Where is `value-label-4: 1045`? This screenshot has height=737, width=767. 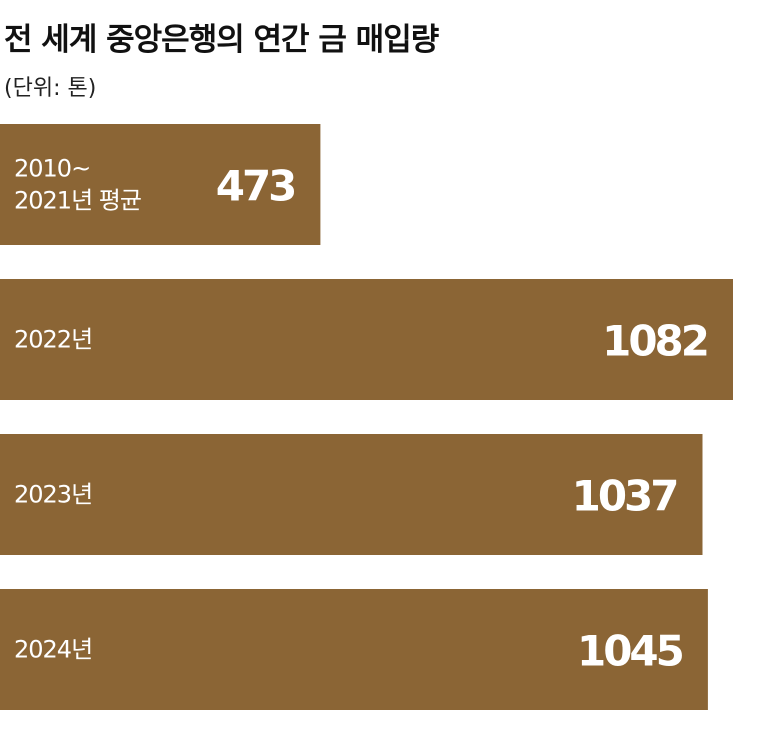 value-label-4: 1045 is located at coordinates (630, 651).